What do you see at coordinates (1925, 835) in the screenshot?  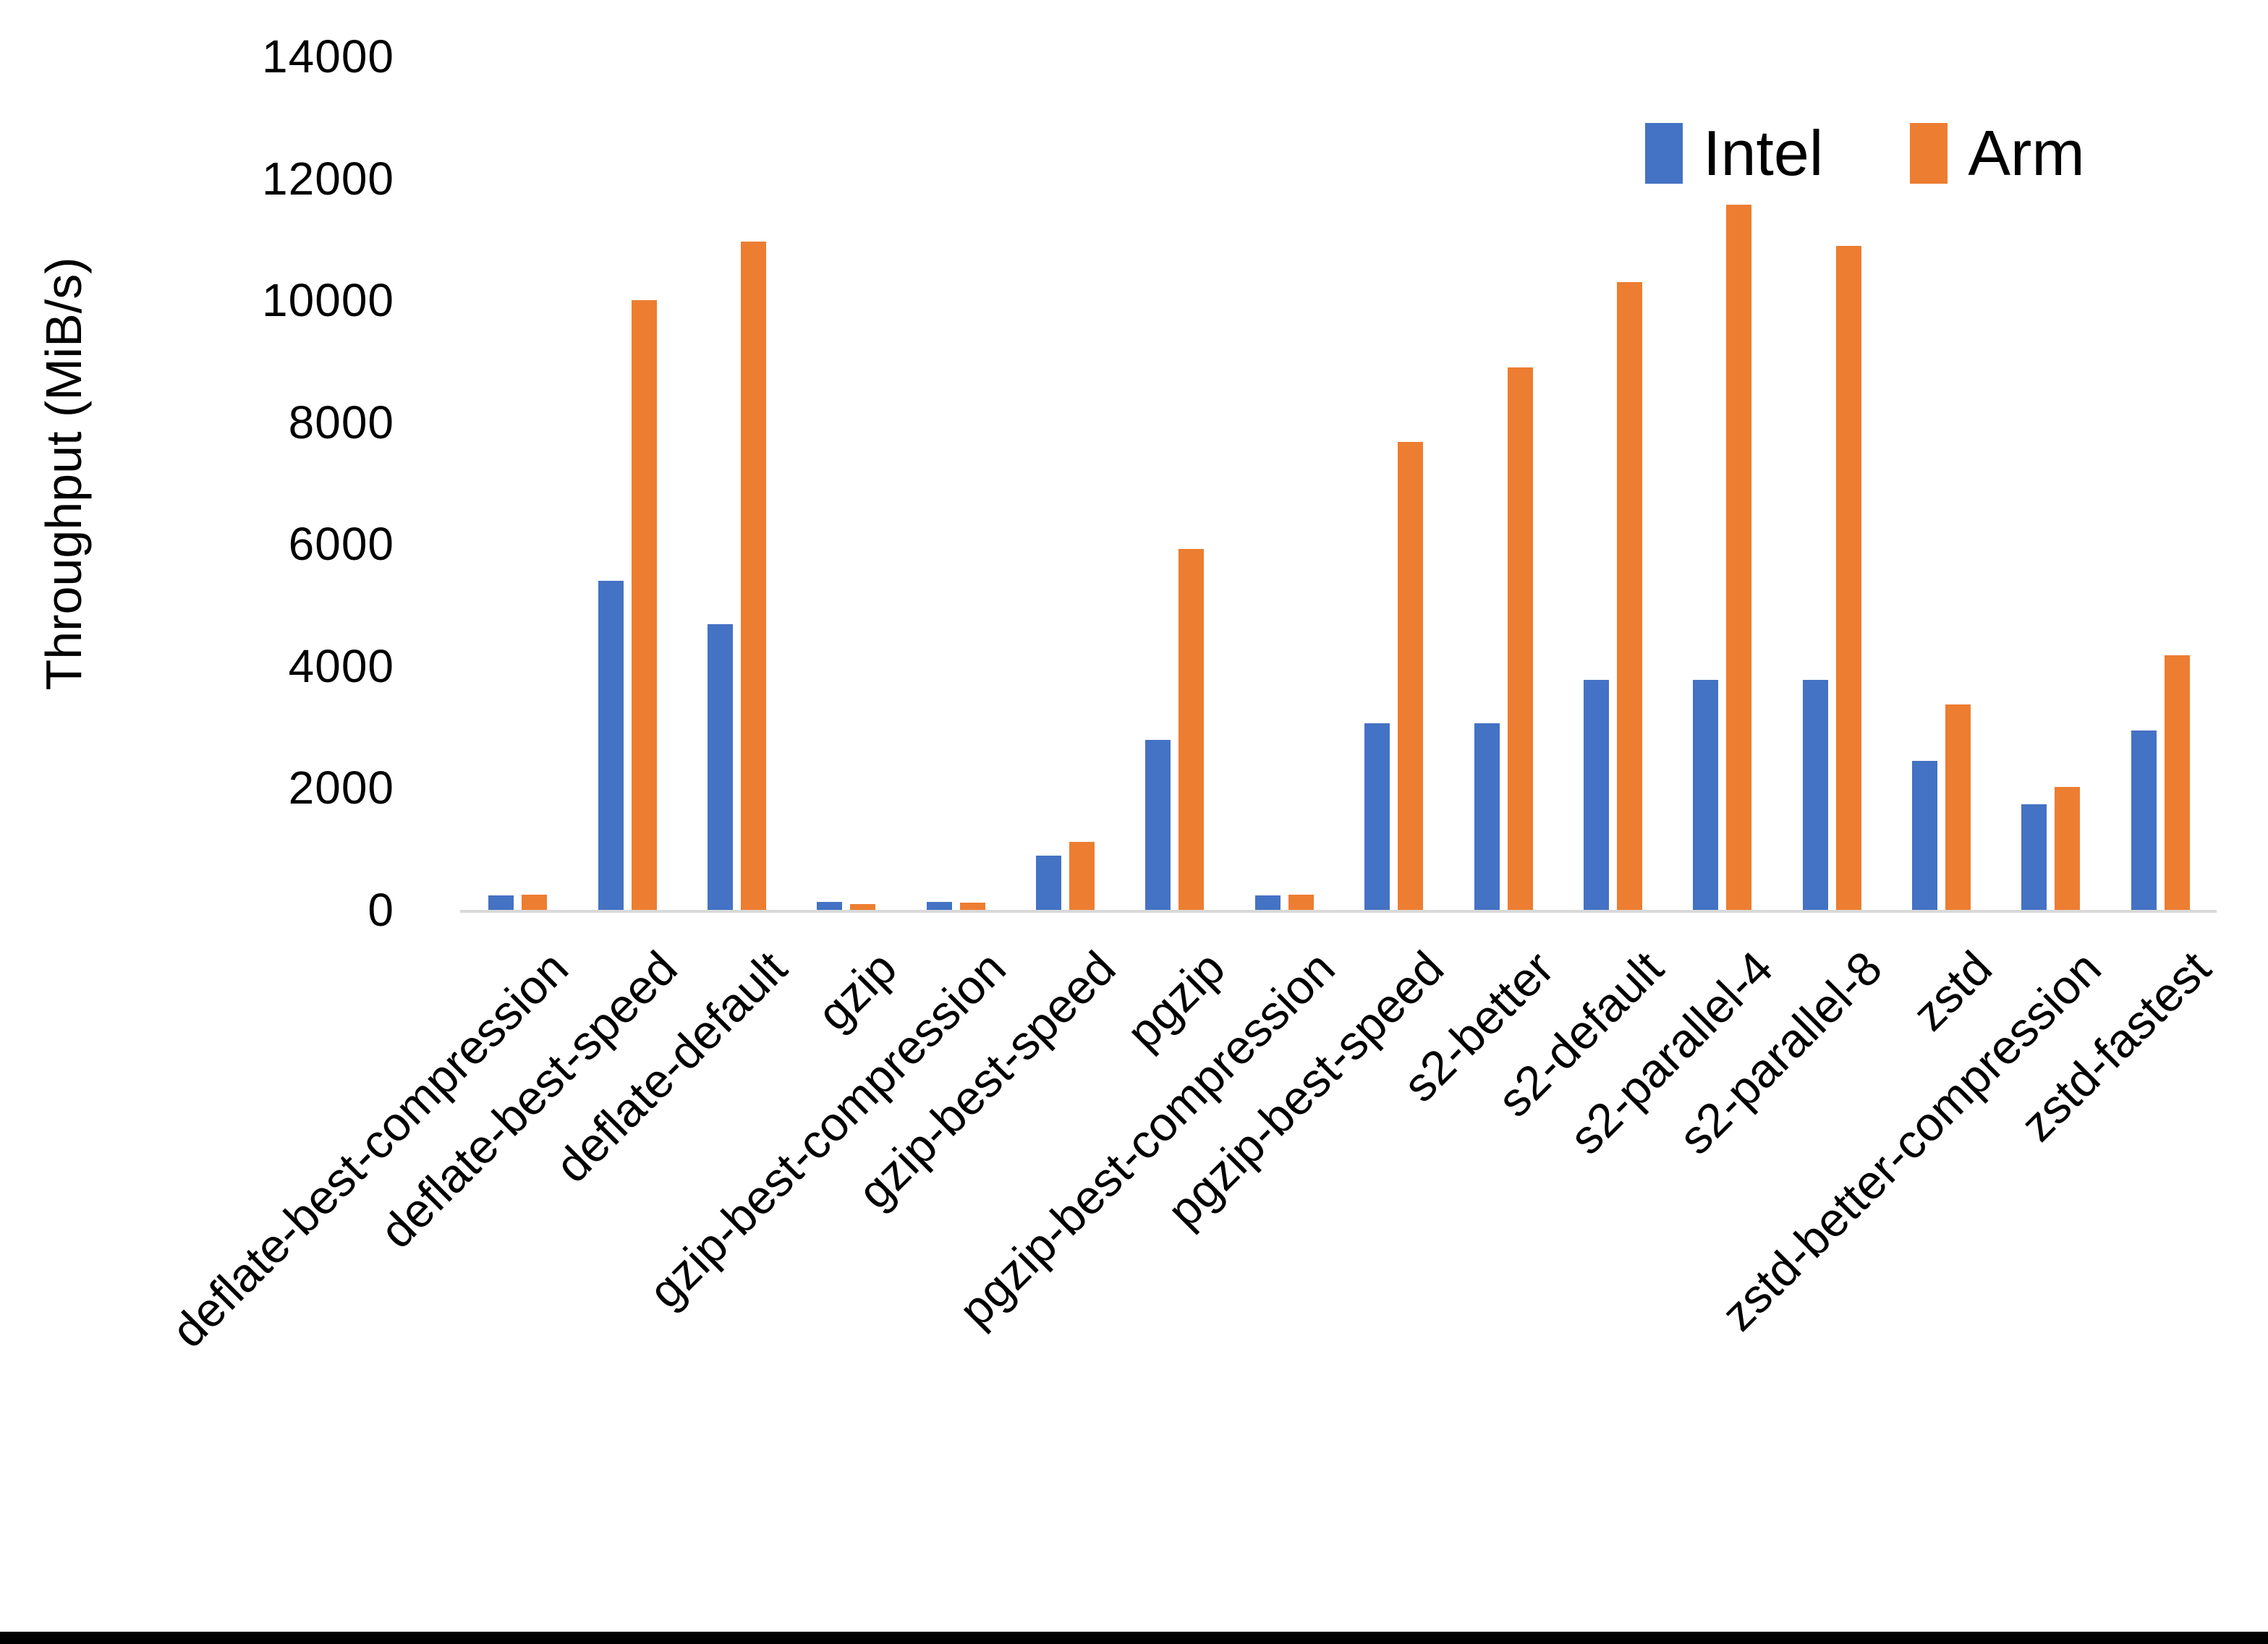 I see `bar-intel-zstd` at bounding box center [1925, 835].